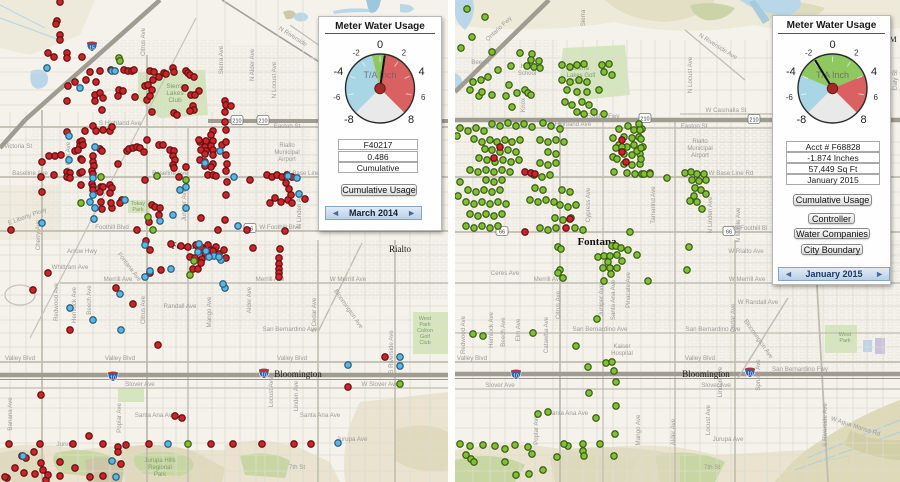  I want to click on svg-text: 4, so click(874, 72).